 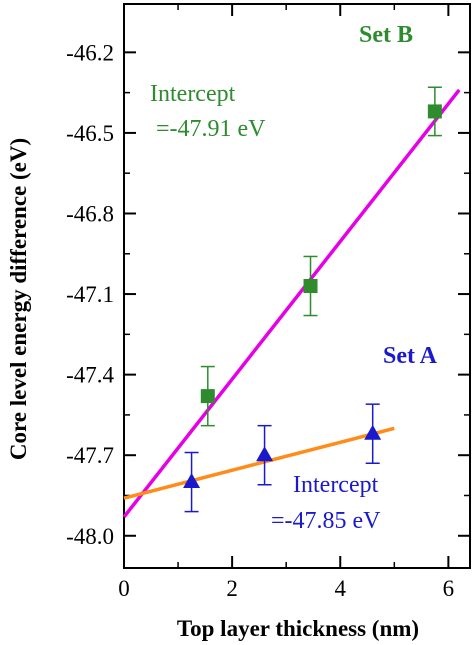 I want to click on y-tick-label: -46.2, so click(x=90, y=52).